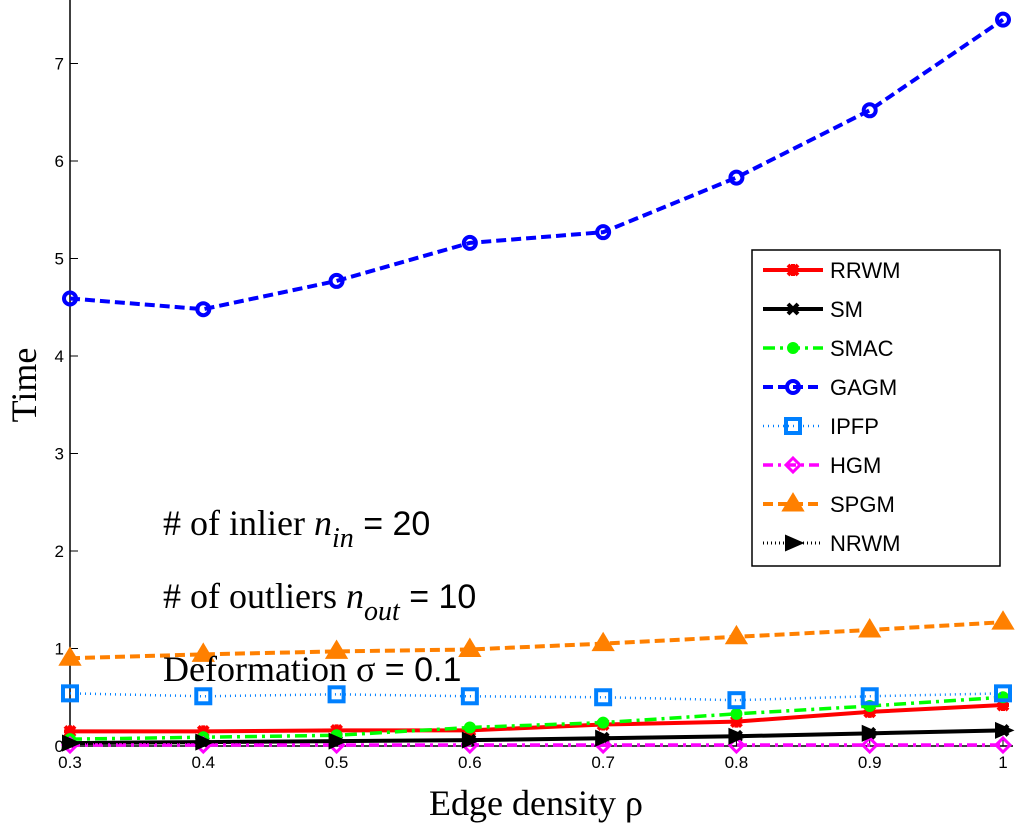 The image size is (1023, 833). Describe the element at coordinates (862, 348) in the screenshot. I see `legend-label: SMAC` at that location.